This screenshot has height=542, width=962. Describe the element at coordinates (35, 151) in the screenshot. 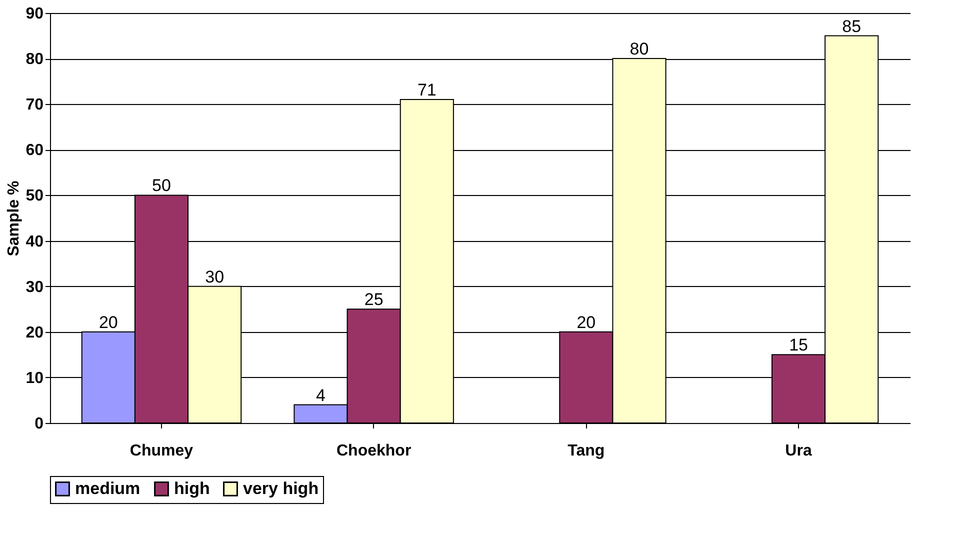

I see `y-tick-label: 60` at that location.